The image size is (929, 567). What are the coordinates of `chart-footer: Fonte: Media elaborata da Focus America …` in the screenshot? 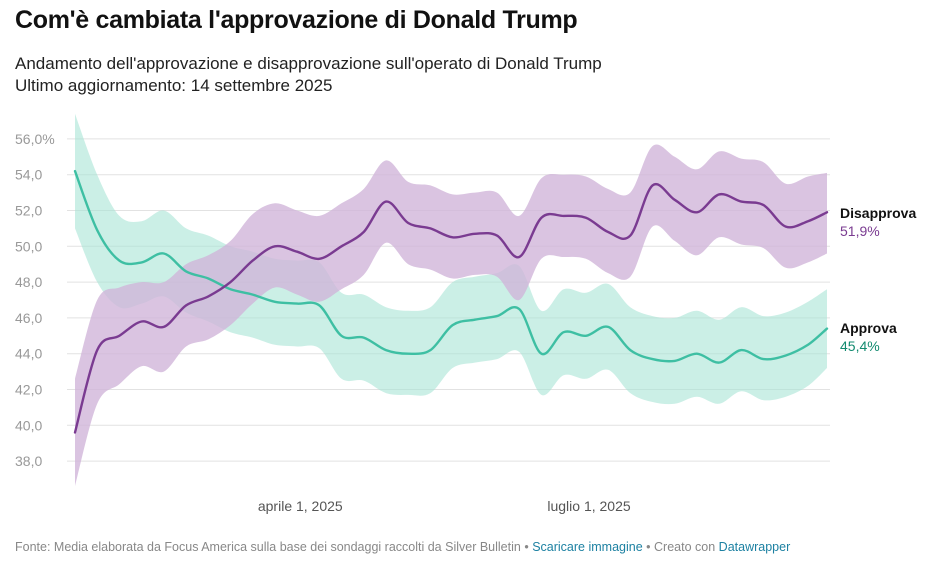 It's located at (402, 547).